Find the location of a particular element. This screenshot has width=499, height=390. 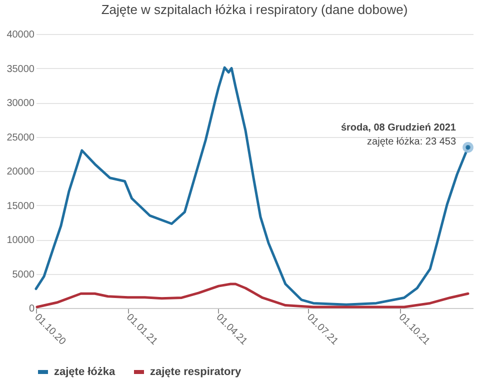

line-series is located at coordinates (253, 295).